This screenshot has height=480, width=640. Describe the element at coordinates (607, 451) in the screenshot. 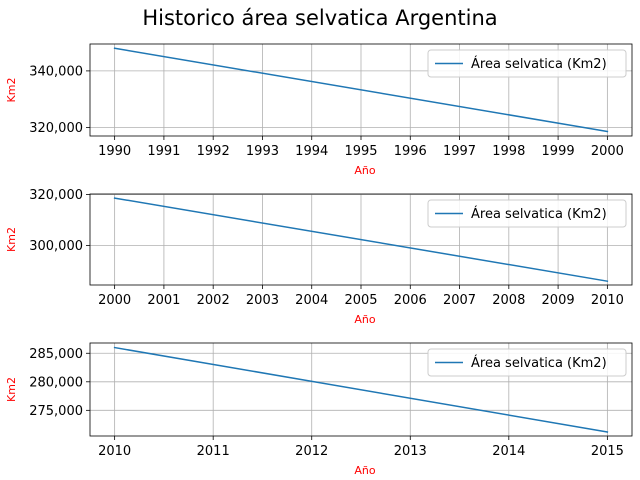

I see `x-tick-label: 2015` at that location.